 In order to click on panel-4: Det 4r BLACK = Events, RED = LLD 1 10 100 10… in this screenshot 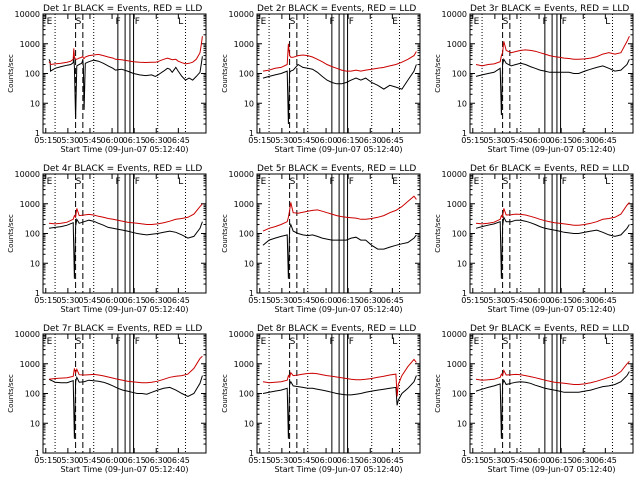, I will do `click(107, 239)`.